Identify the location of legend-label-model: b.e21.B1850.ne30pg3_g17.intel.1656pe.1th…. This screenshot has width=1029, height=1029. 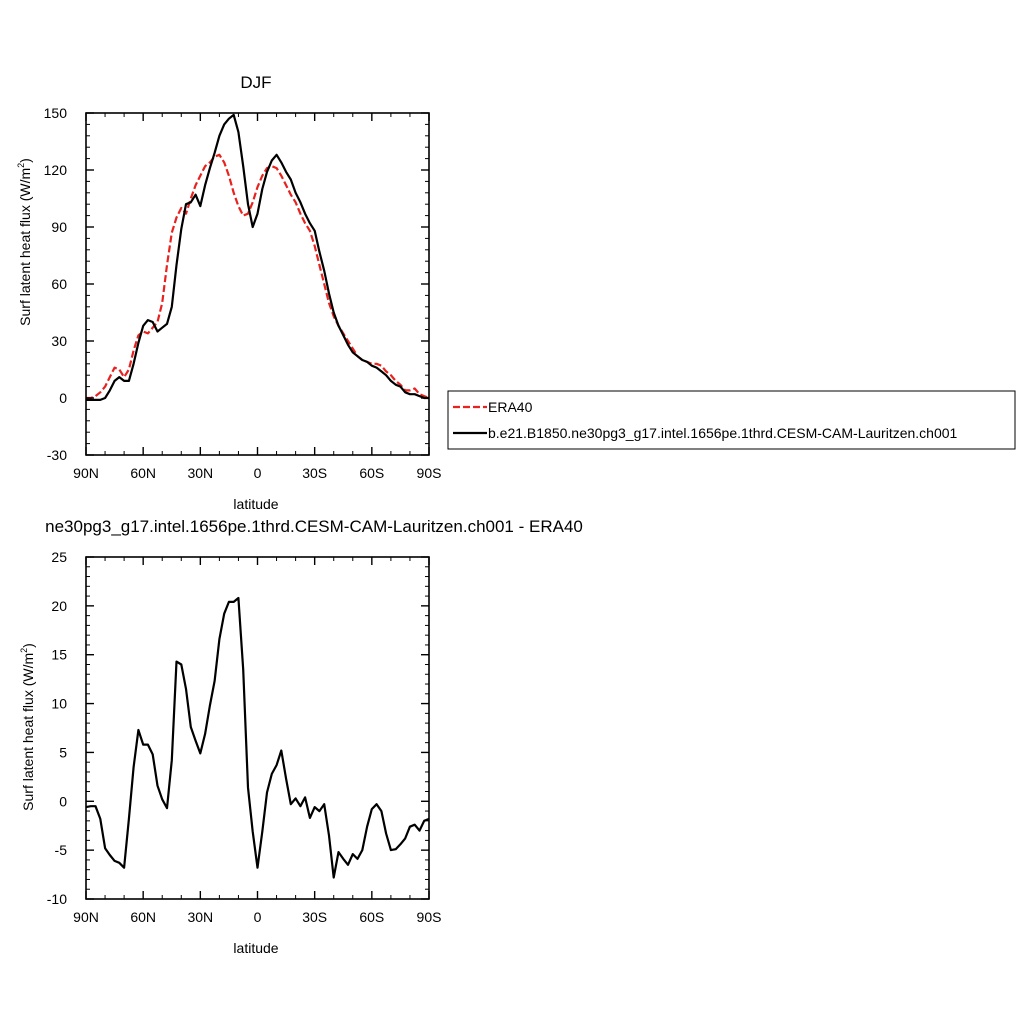
(723, 433).